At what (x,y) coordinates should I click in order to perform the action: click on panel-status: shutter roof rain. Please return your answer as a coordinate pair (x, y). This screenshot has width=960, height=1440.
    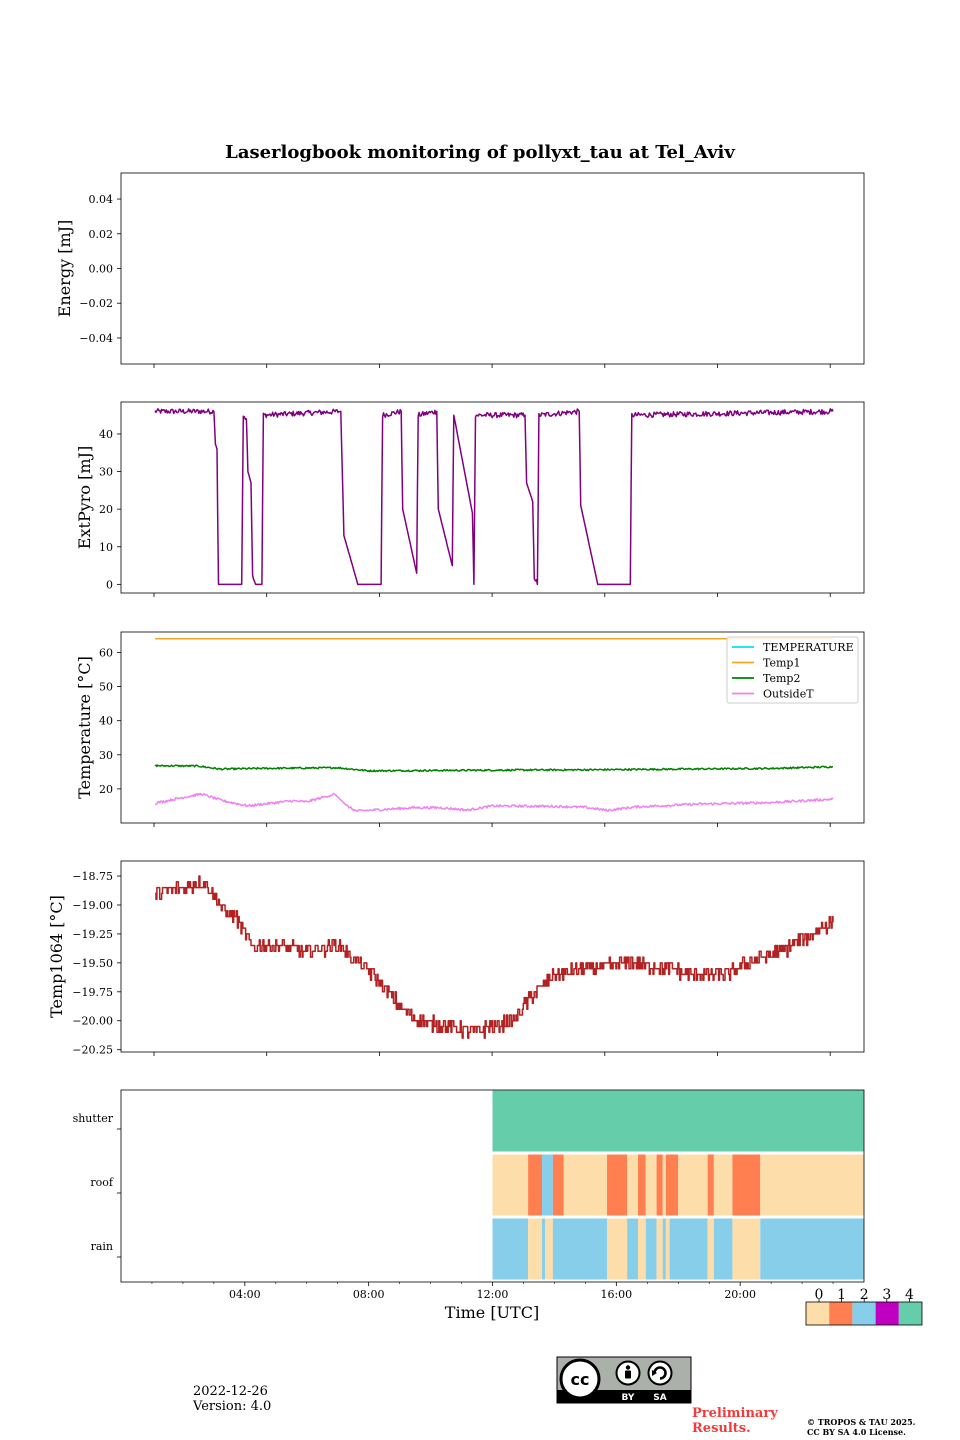
    Looking at the image, I should click on (469, 1186).